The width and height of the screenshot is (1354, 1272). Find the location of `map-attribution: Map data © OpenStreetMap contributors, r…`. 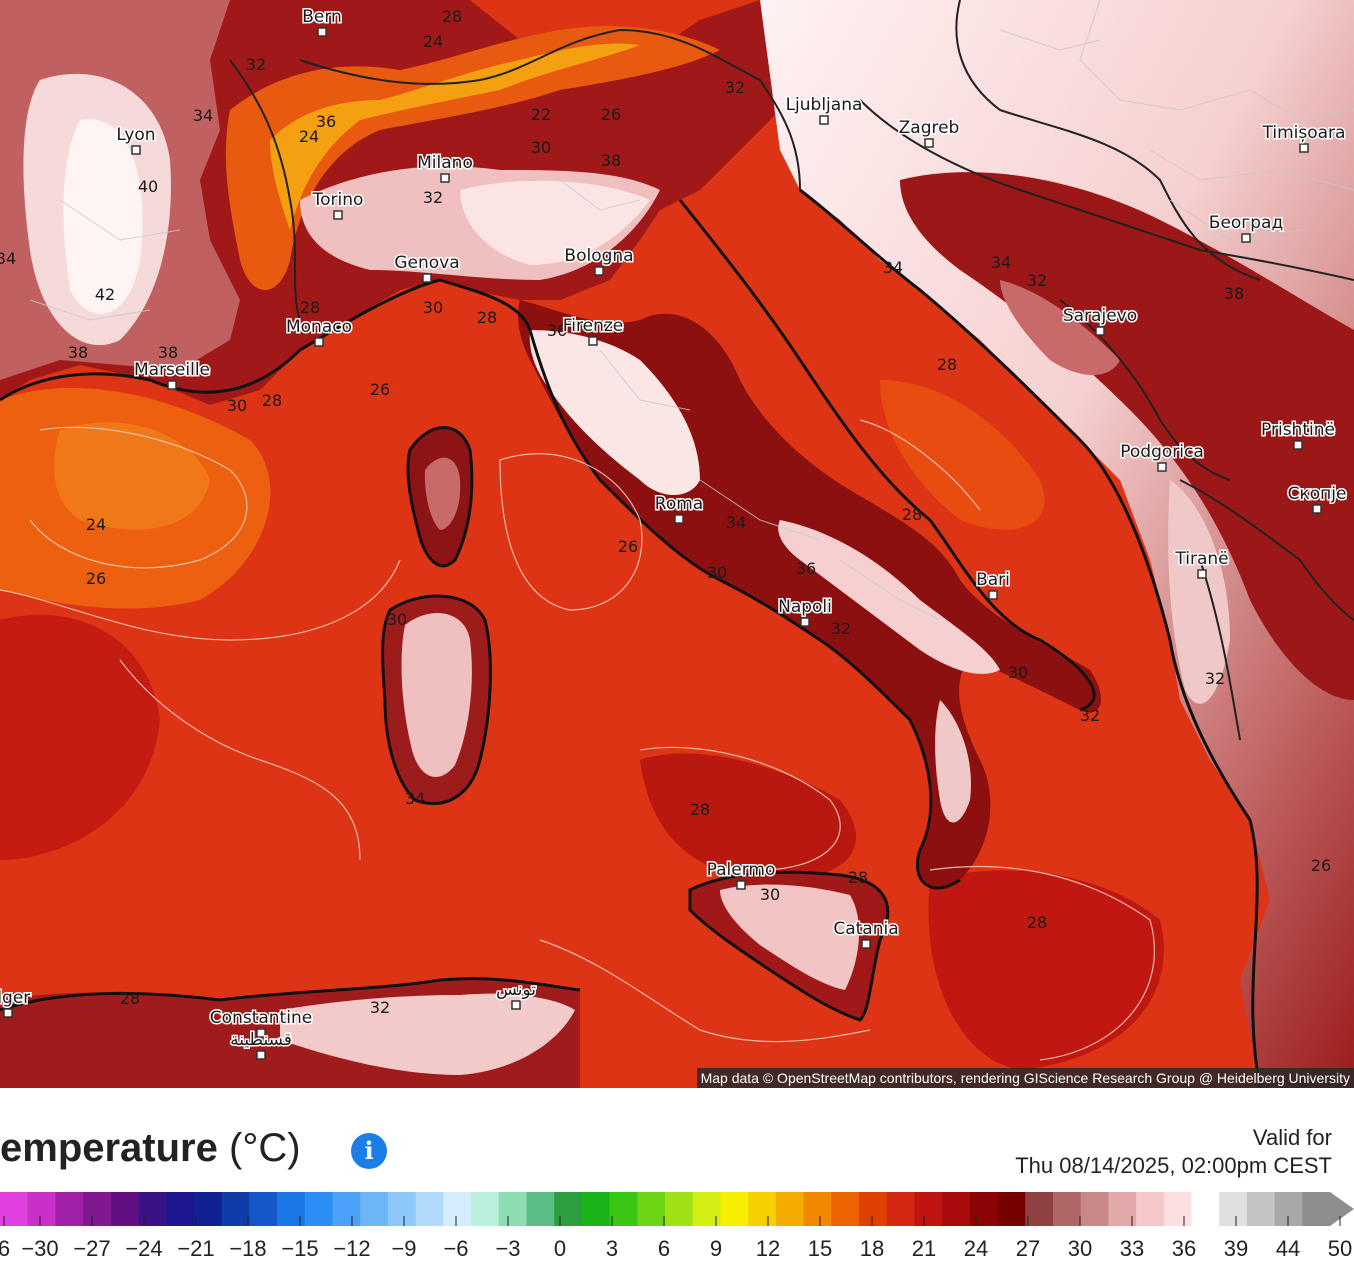

map-attribution: Map data © OpenStreetMap contributors, r… is located at coordinates (1025, 1078).